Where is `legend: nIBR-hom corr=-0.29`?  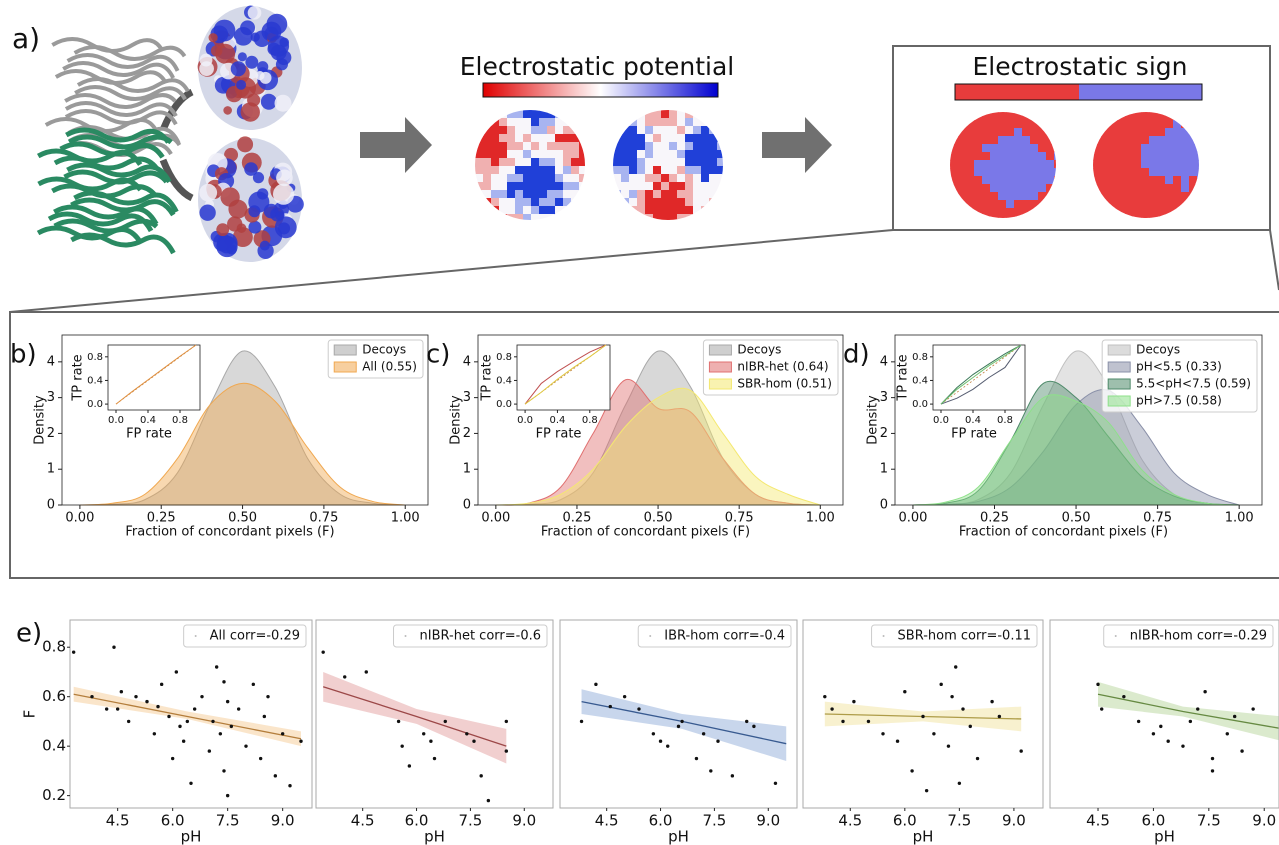 legend: nIBR-hom corr=-0.29 is located at coordinates (1188, 636).